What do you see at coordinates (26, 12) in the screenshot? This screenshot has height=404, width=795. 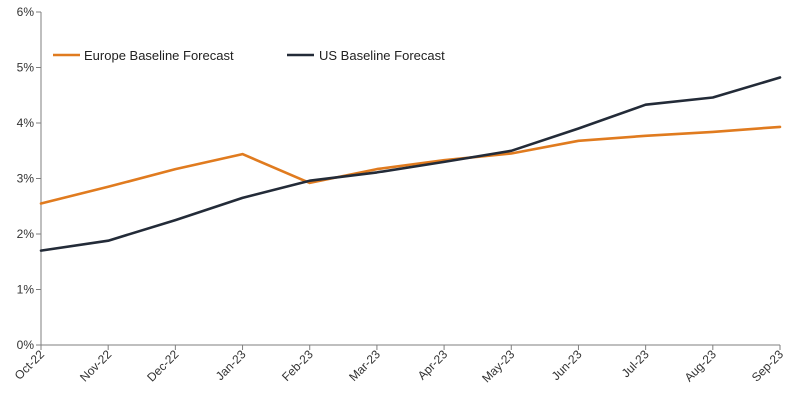 I see `y-tick-label: 6%` at bounding box center [26, 12].